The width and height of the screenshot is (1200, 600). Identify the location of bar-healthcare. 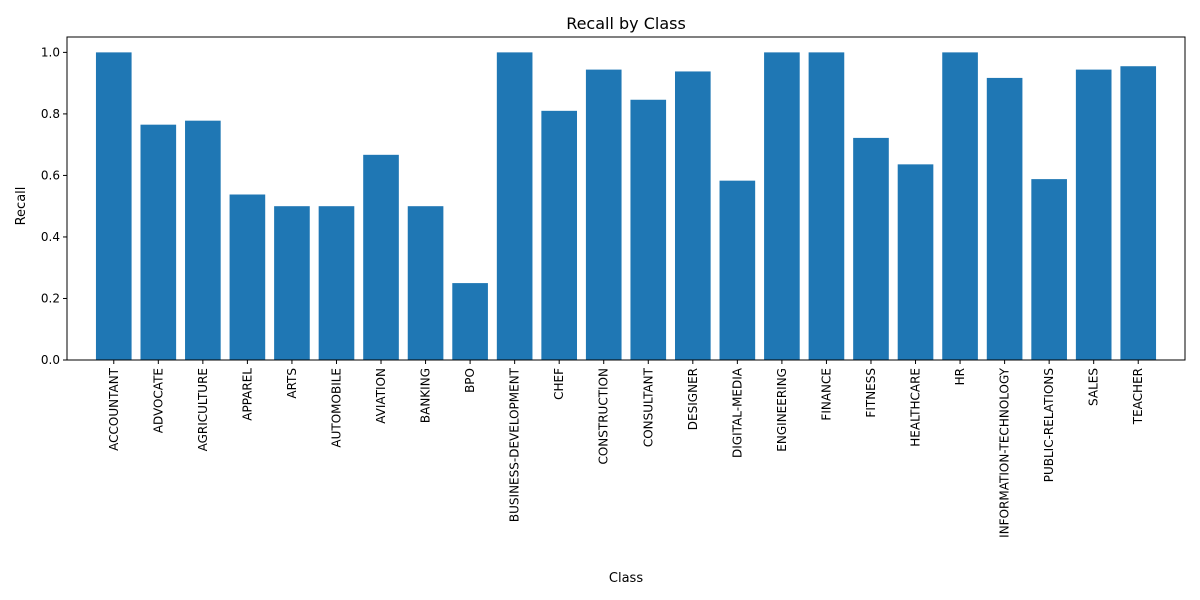
(915, 262).